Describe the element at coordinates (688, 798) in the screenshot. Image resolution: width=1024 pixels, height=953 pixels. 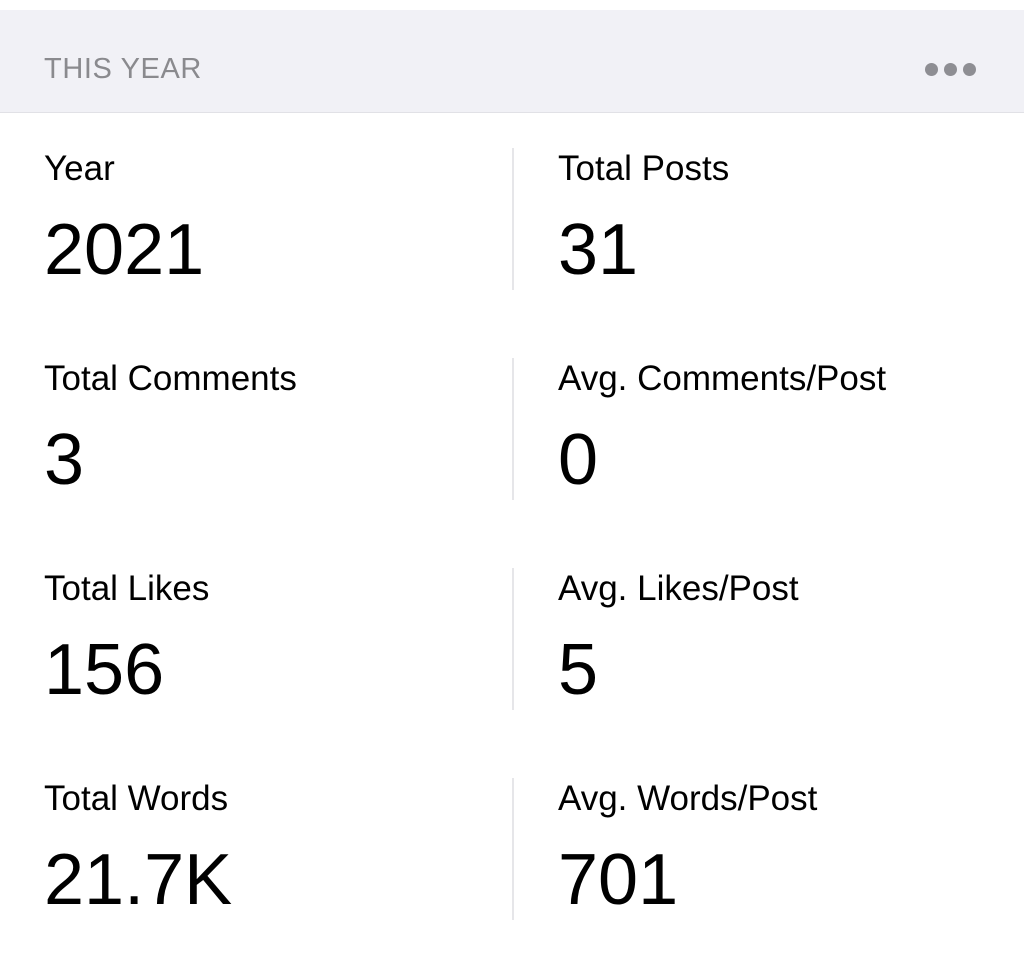
I see `stat-label: Avg. Words/Post` at that location.